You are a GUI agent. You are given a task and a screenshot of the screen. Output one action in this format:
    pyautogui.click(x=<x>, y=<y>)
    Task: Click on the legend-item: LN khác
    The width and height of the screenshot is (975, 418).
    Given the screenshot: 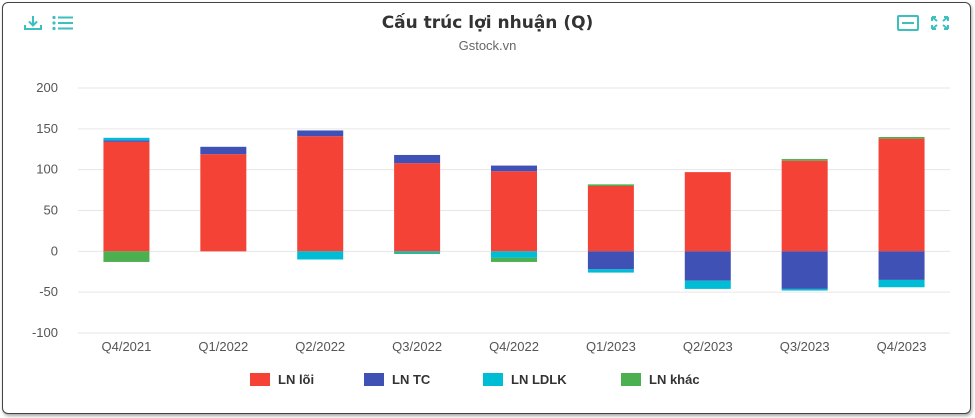 What is the action you would take?
    pyautogui.click(x=660, y=379)
    